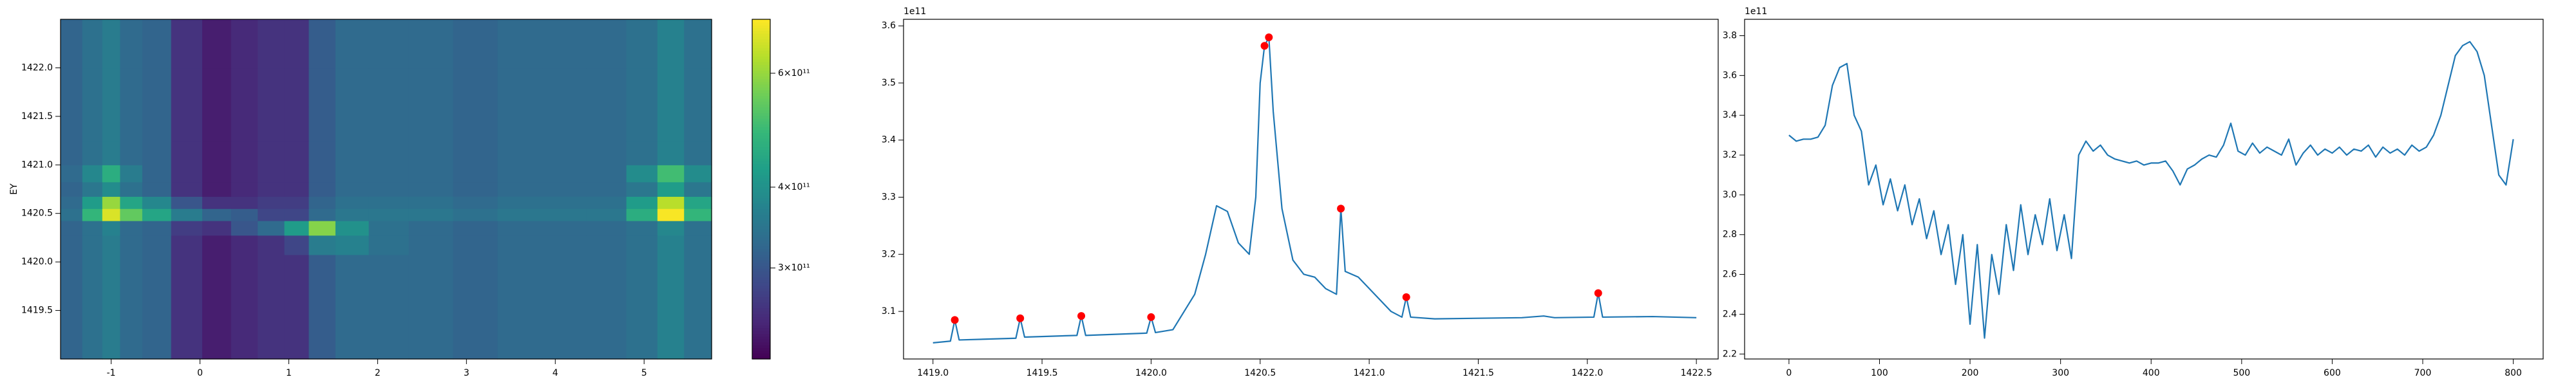  I want to click on offset-label: 1e11, so click(915, 11).